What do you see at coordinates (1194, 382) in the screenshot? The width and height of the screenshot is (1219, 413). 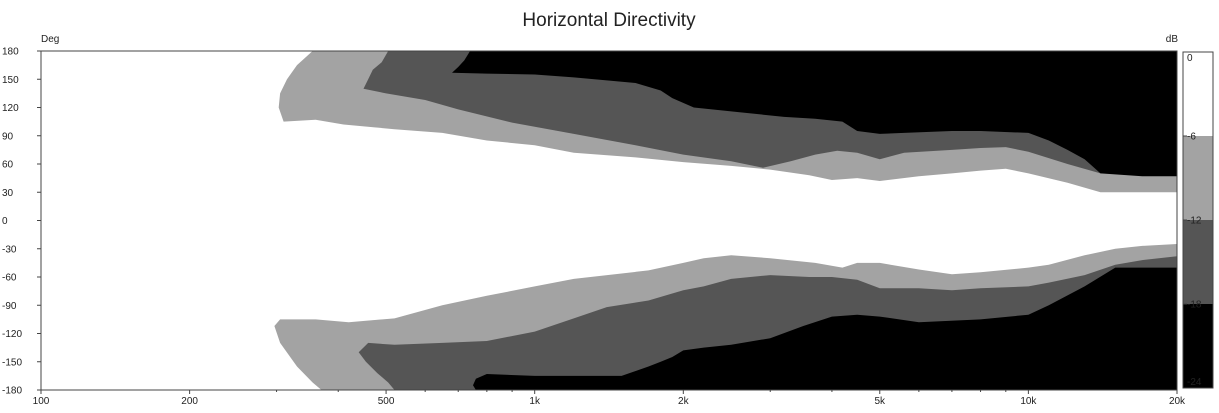 I see `colorbar-tick-label: -24` at bounding box center [1194, 382].